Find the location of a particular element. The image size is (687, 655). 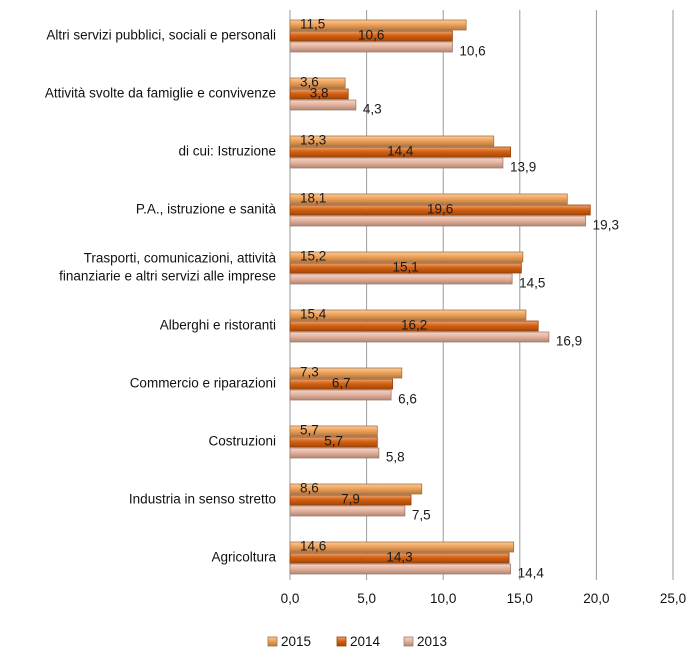

x-tick-label: 10,0 is located at coordinates (443, 598).